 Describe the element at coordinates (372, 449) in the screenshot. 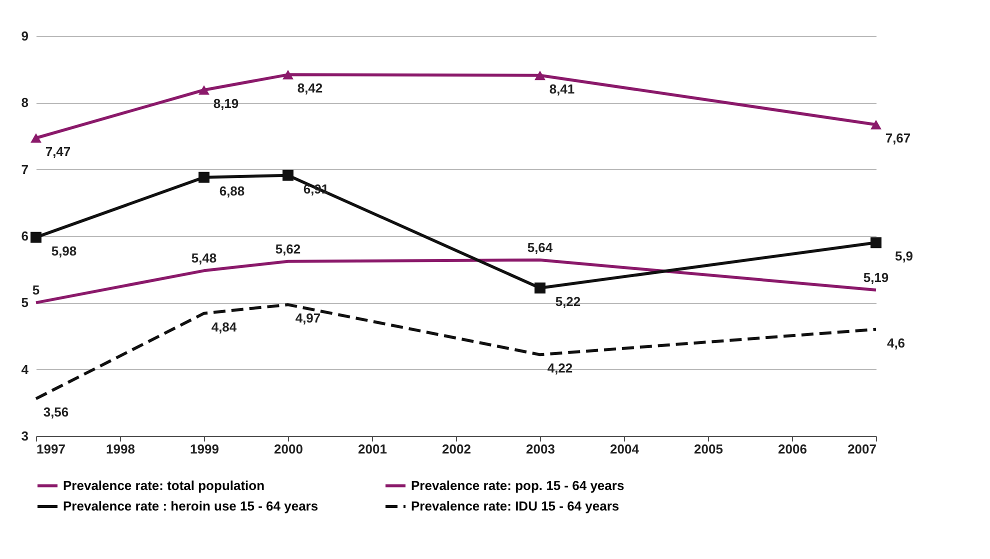

I see `x-tick-label: 2001` at that location.